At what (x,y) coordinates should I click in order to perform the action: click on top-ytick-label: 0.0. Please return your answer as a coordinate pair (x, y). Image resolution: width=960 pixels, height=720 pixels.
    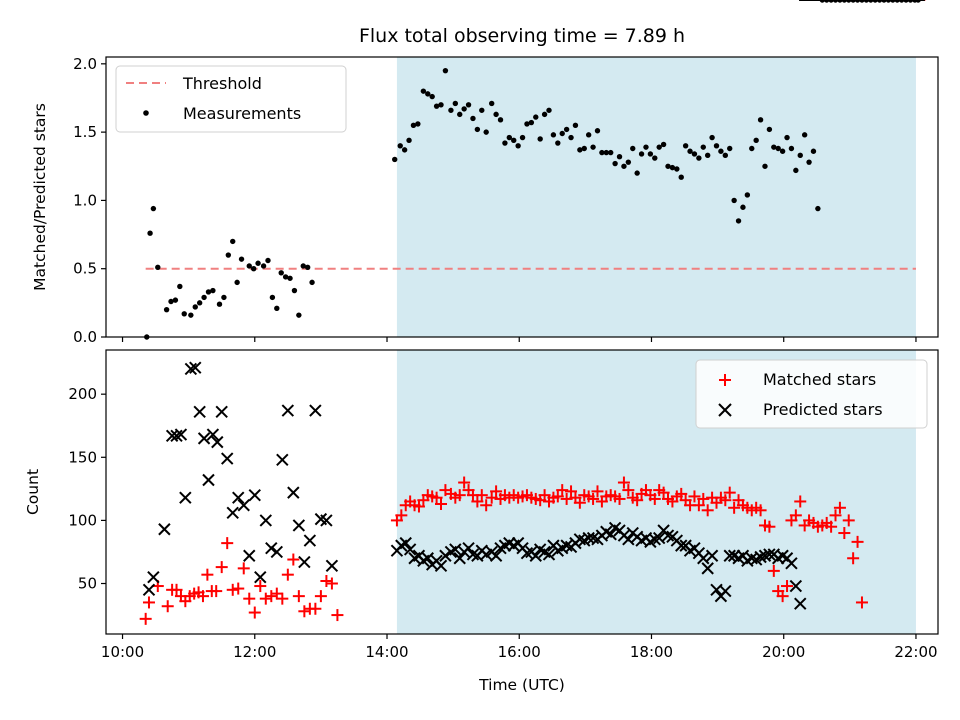
    Looking at the image, I should click on (85, 337).